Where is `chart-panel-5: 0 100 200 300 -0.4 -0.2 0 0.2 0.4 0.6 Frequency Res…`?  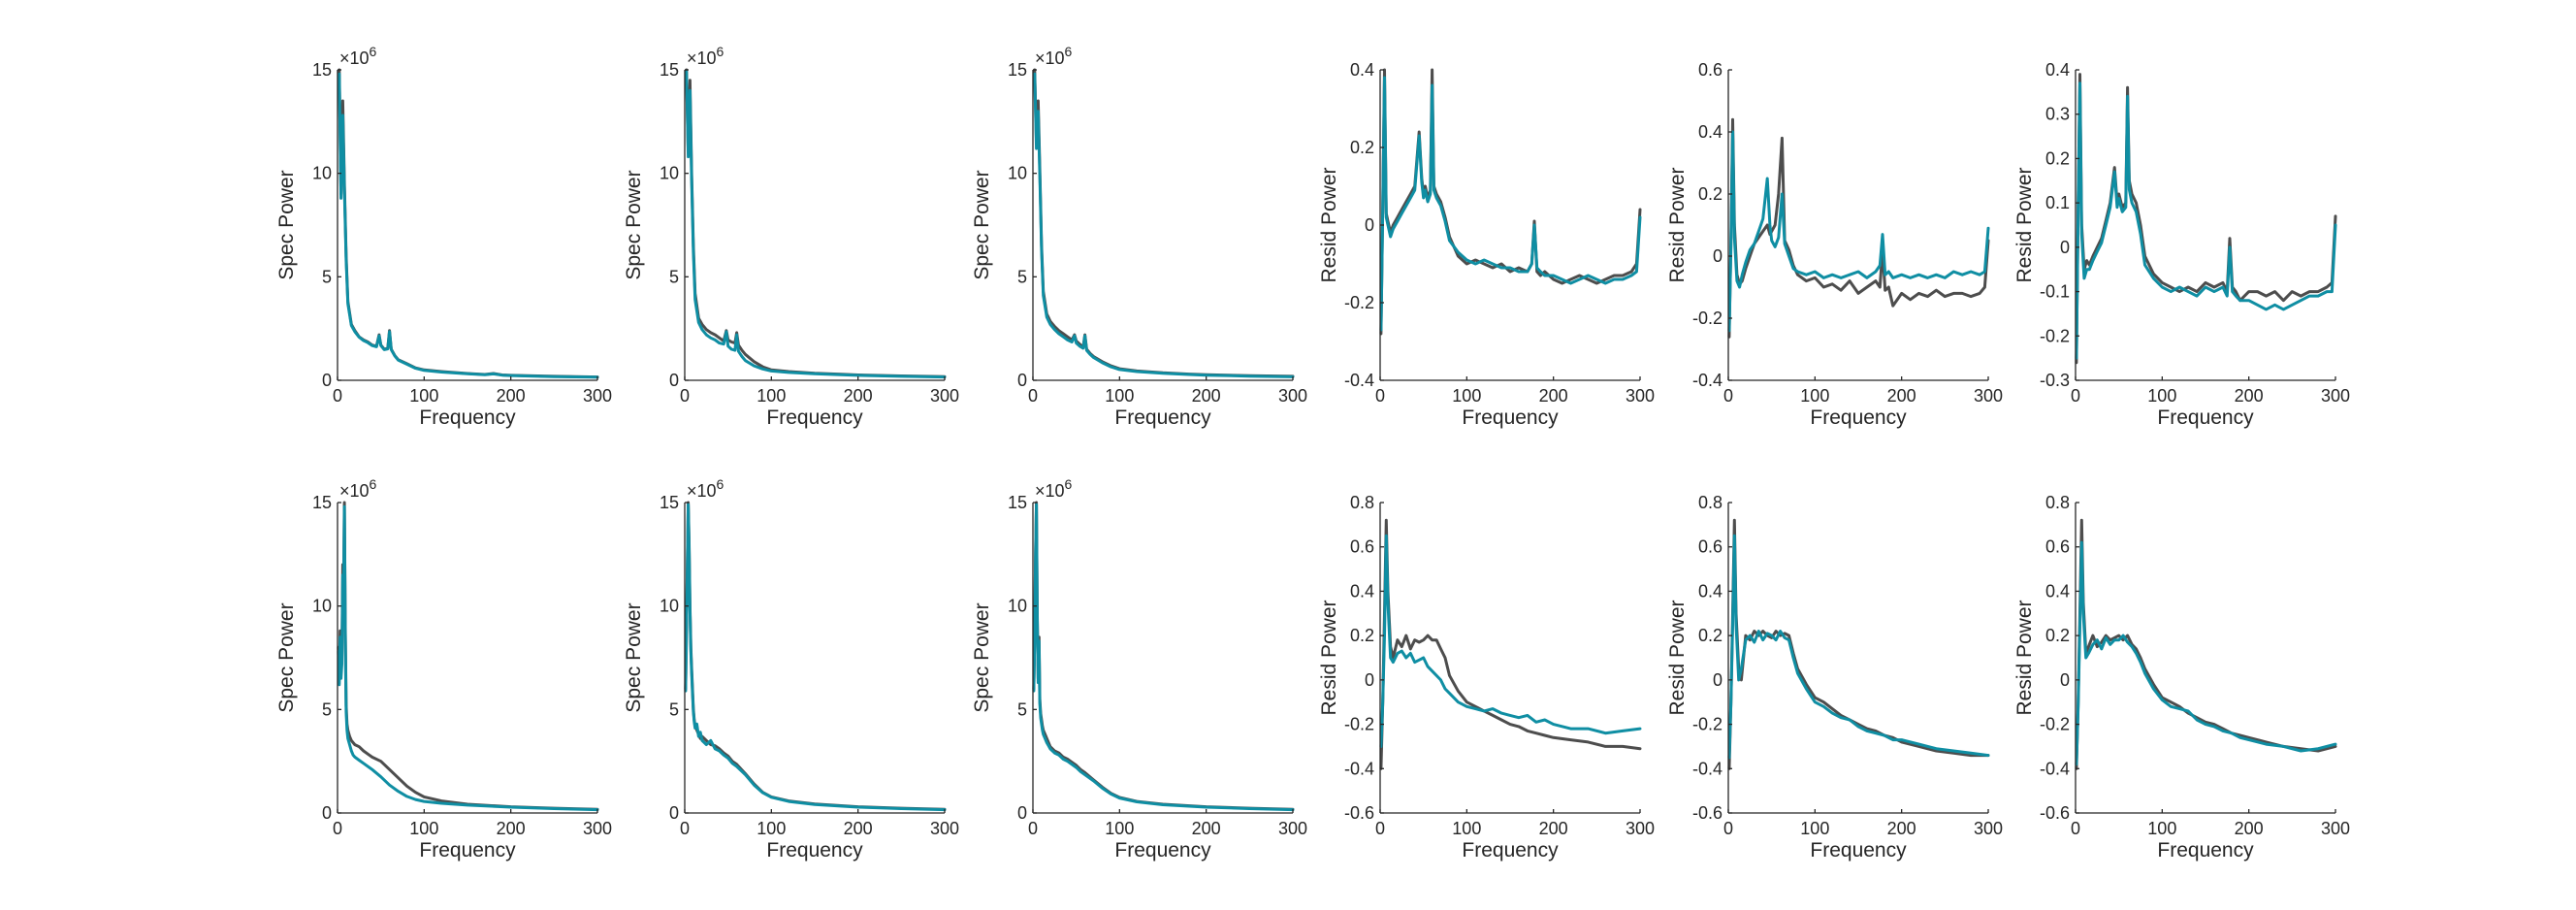 chart-panel-5: 0 100 200 300 -0.4 -0.2 0 0.2 0.4 0.6 Frequency Res… is located at coordinates (1834, 244).